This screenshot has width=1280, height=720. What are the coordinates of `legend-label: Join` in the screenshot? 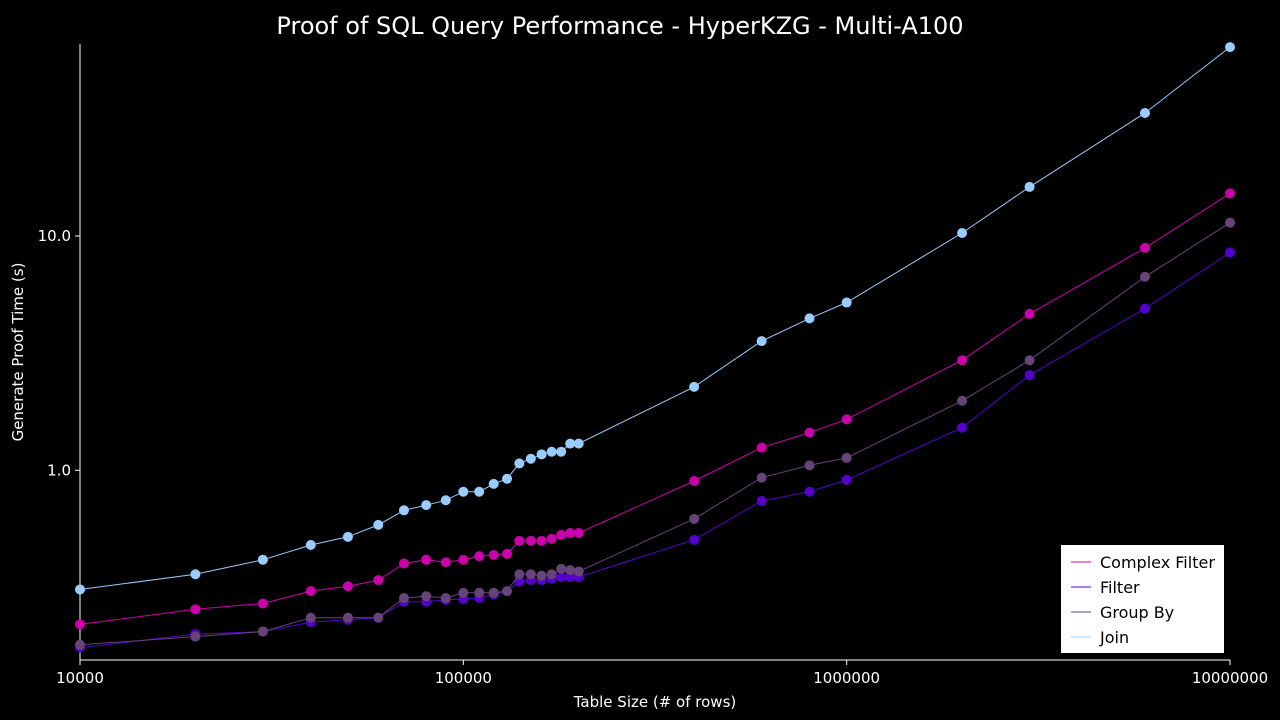 It's located at (1114, 637).